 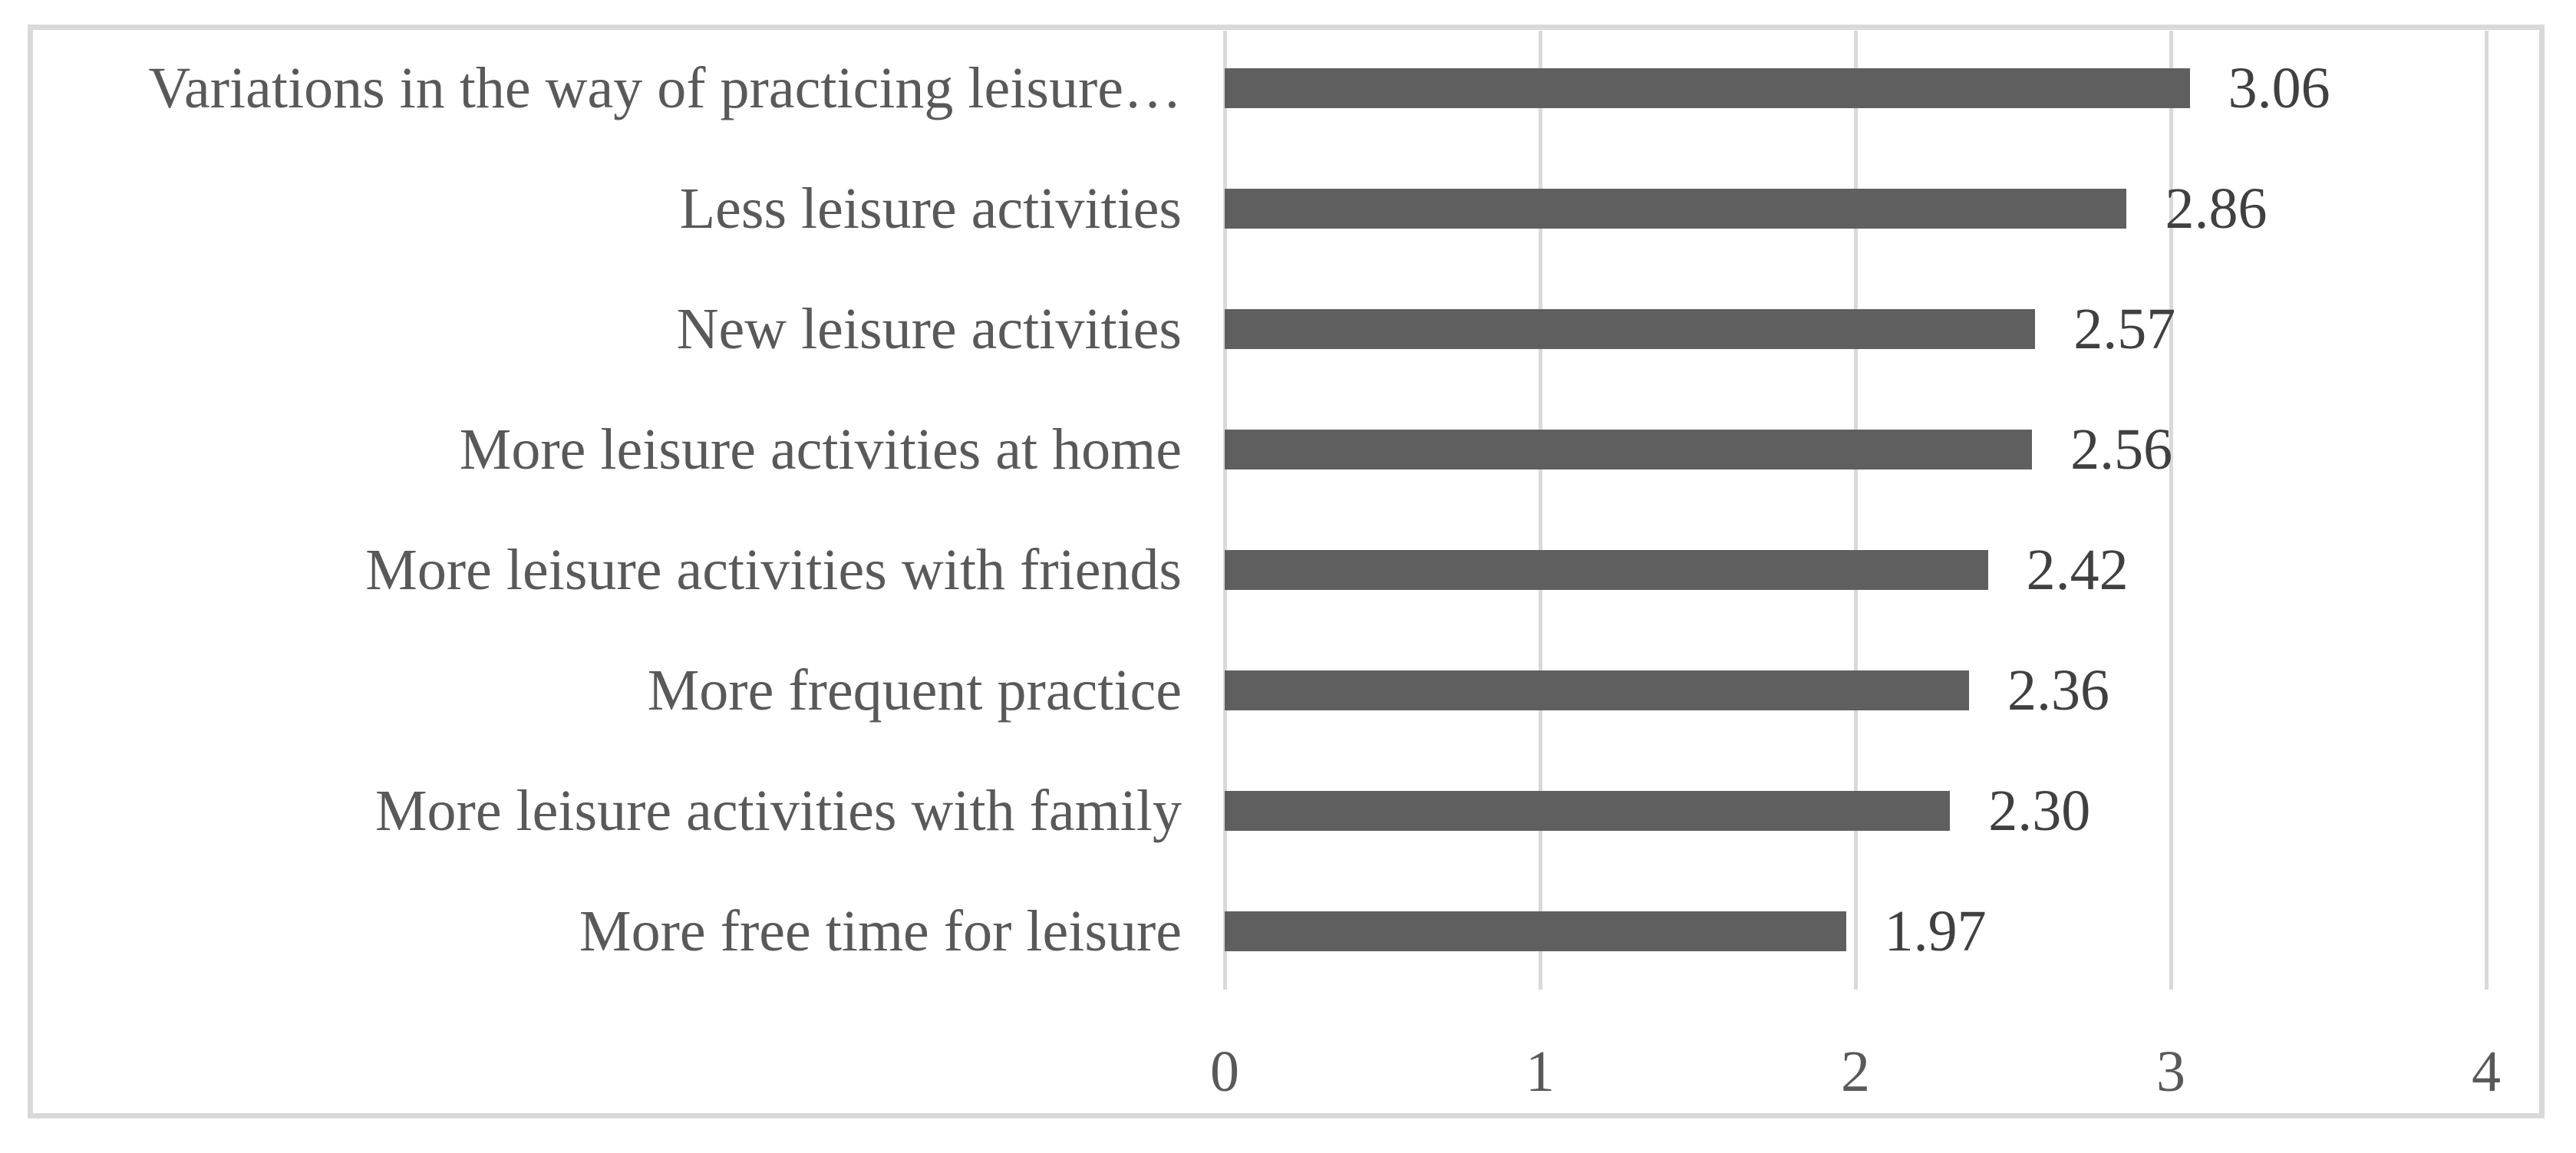 I want to click on x-axis-tick-label: 0, so click(x=1224, y=1071).